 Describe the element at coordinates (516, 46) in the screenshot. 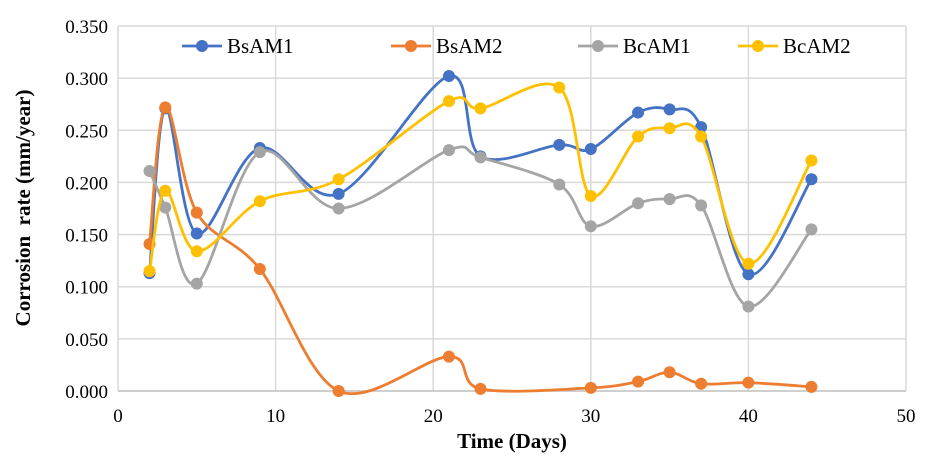

I see `legend: BsAM1 BsAM2 BcAM1 BcAM2` at that location.